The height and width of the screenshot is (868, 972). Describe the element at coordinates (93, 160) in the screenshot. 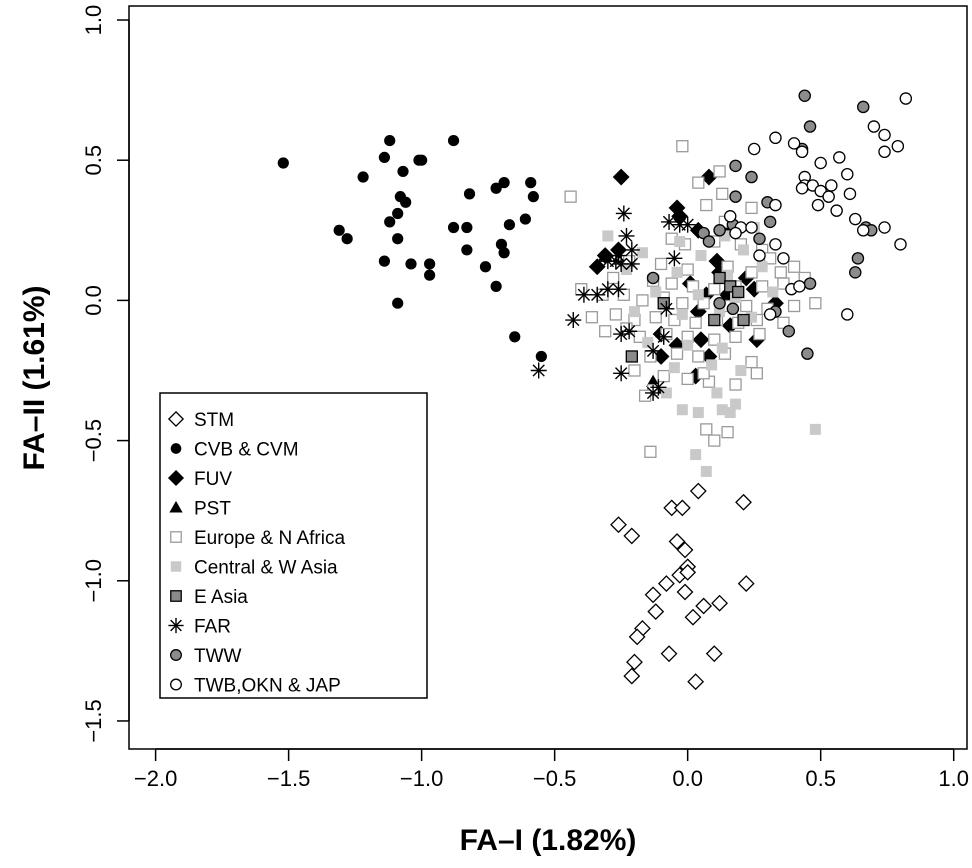

I see `y-tick-label: 0.5` at that location.